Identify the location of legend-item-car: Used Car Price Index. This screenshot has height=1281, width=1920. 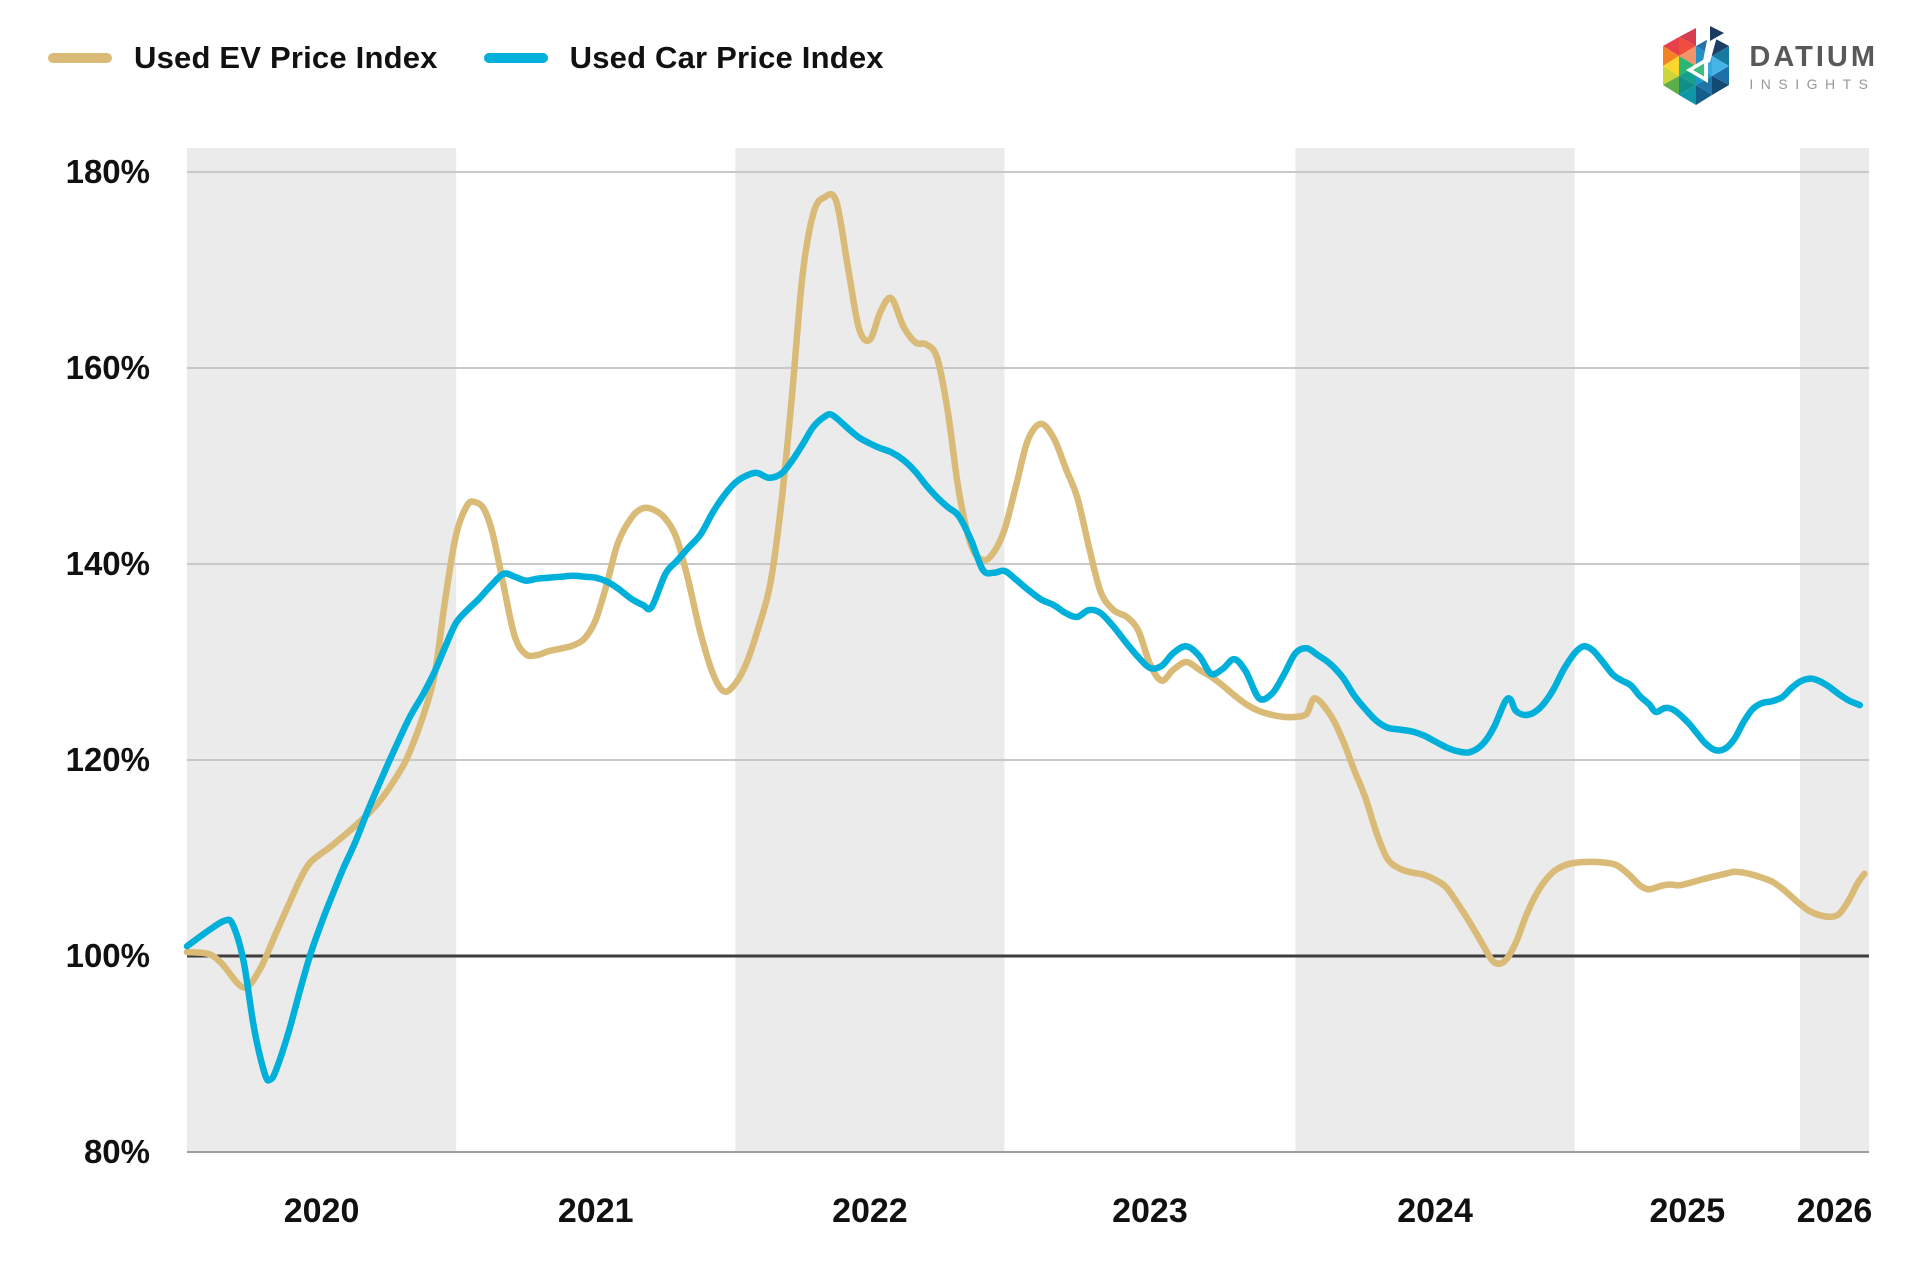
(683, 58).